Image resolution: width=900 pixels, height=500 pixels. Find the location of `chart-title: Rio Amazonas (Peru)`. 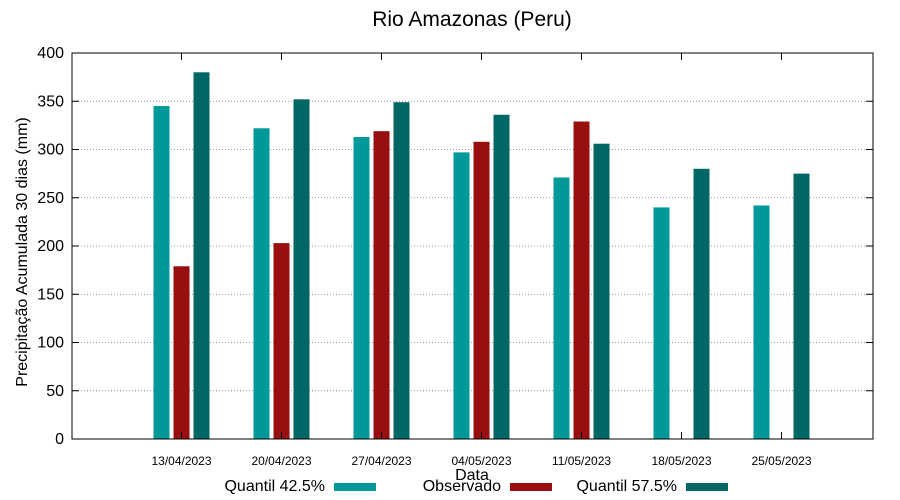

chart-title: Rio Amazonas (Peru) is located at coordinates (472, 19).